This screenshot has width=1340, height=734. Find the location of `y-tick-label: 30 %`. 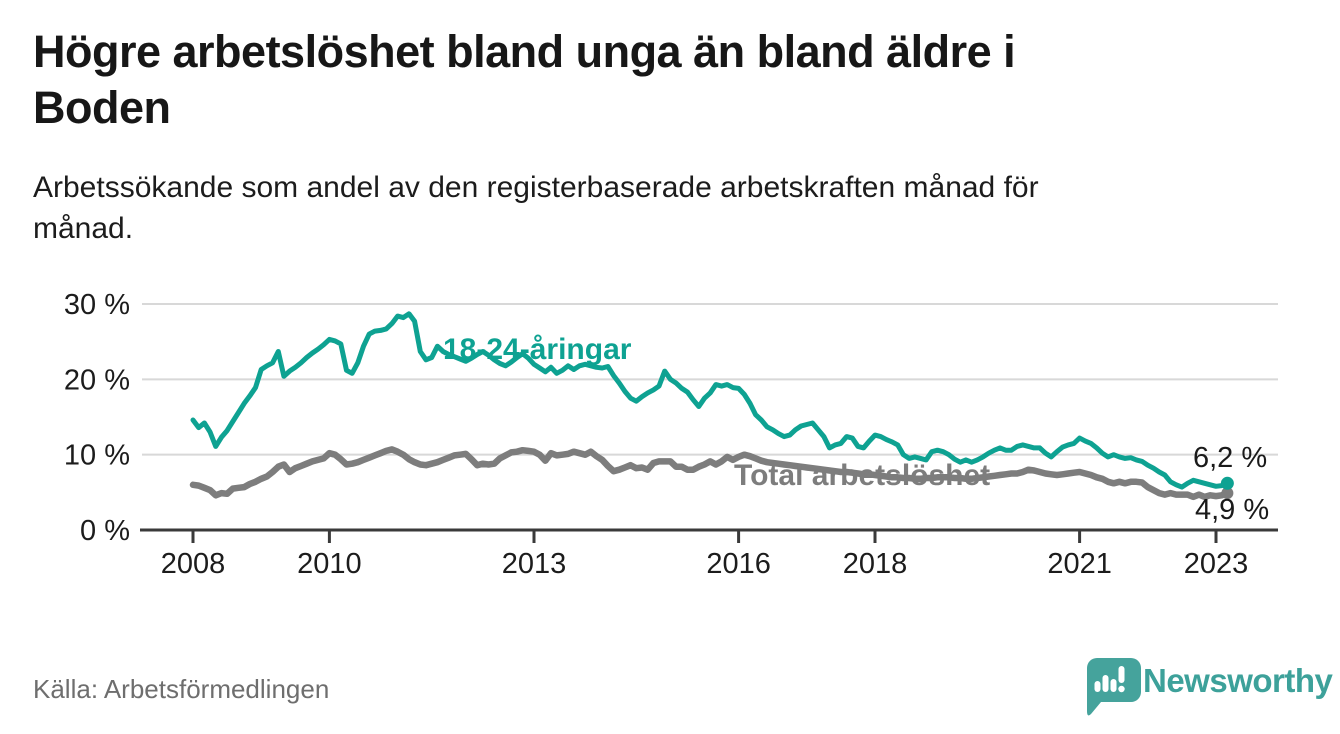

y-tick-label: 30 % is located at coordinates (97, 305).